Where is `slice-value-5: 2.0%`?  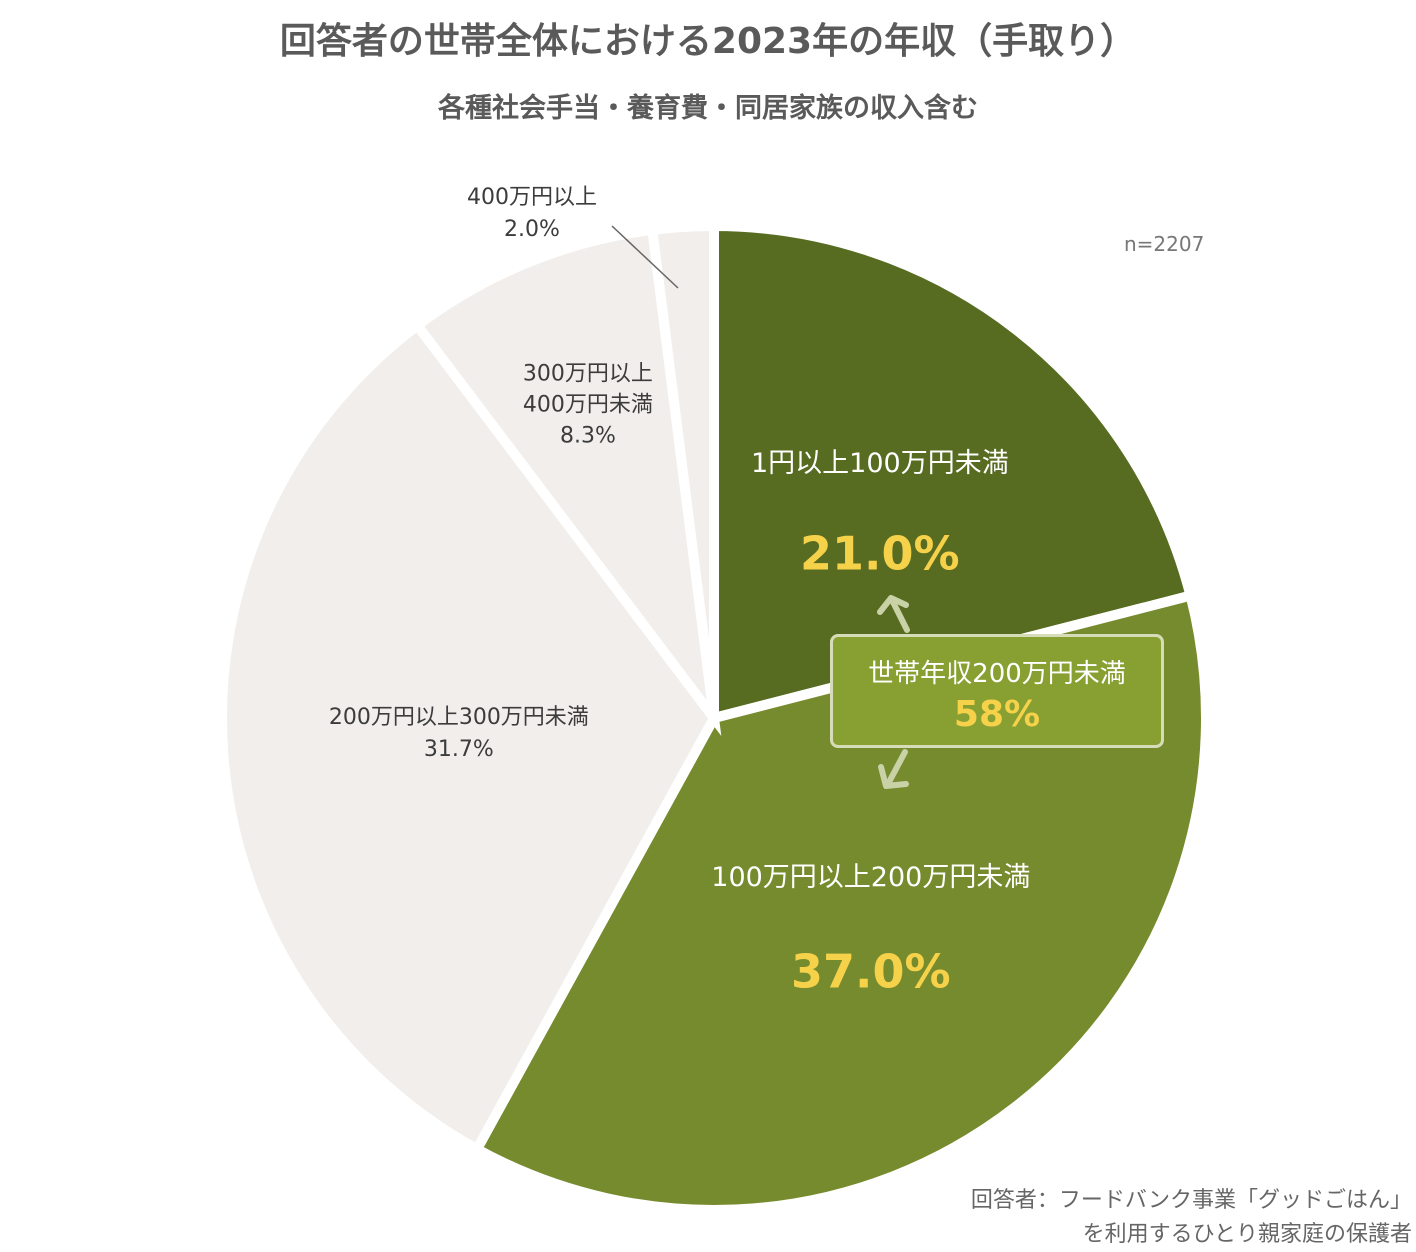
slice-value-5: 2.0% is located at coordinates (532, 229).